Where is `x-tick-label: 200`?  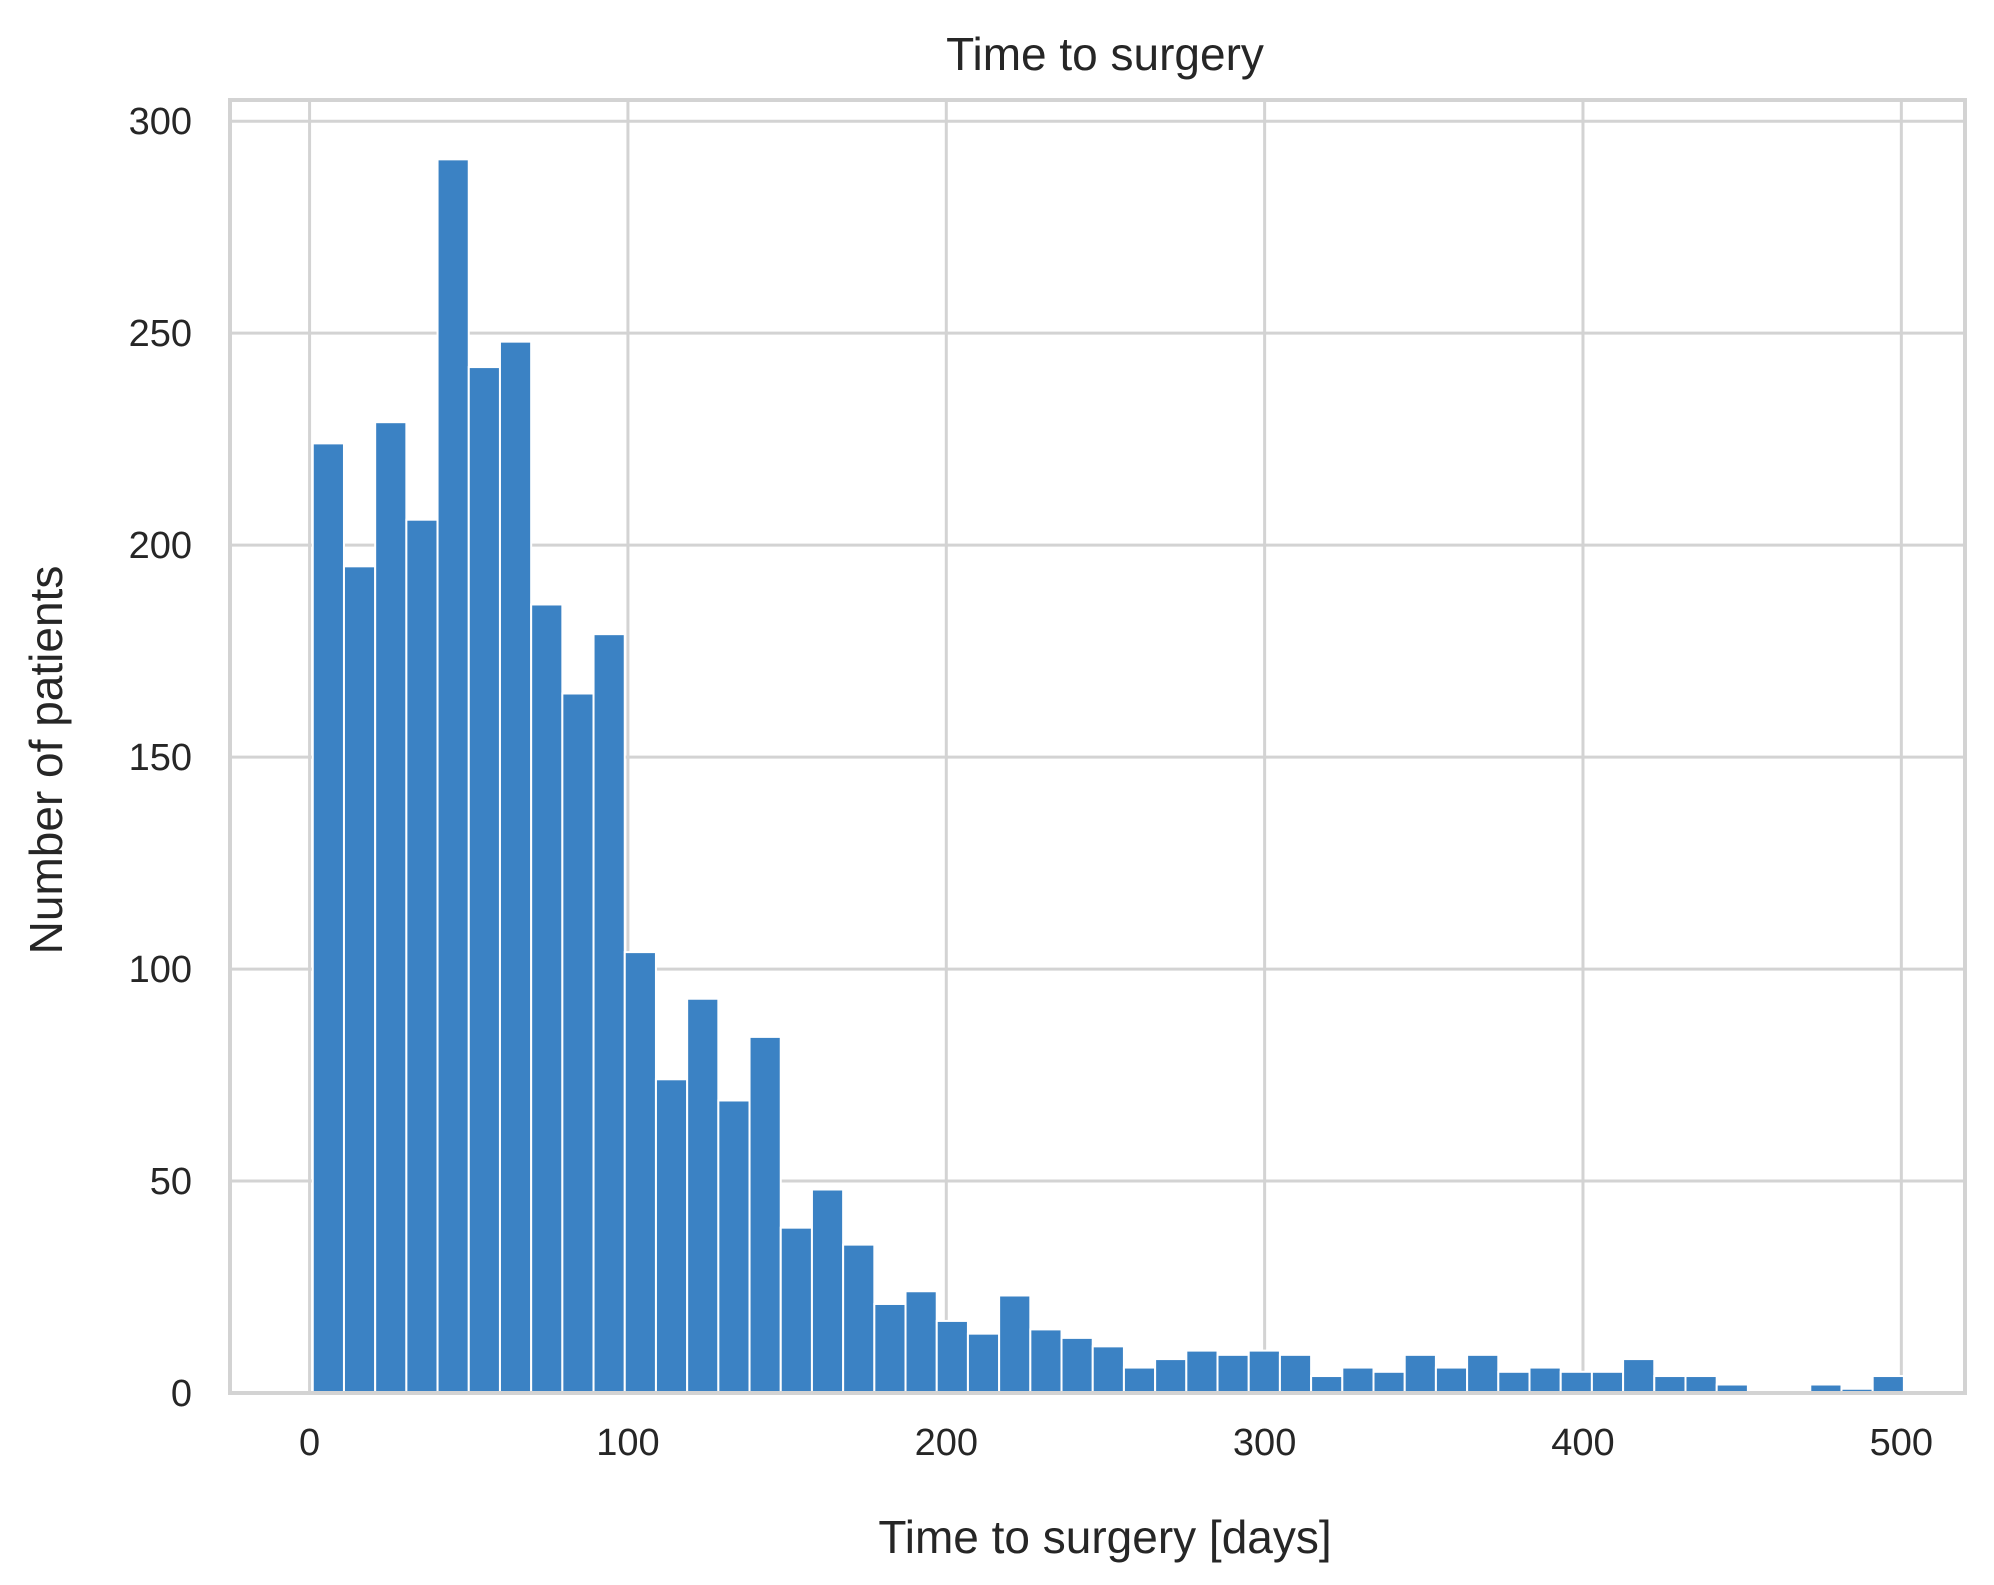
x-tick-label: 200 is located at coordinates (946, 1443).